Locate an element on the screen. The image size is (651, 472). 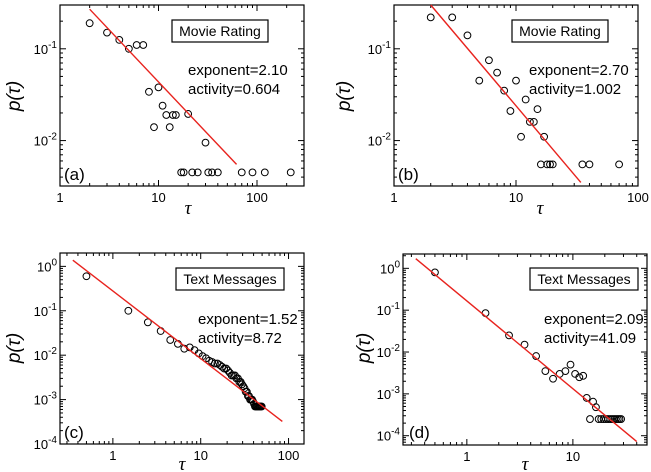
chart-title: Movie Rating is located at coordinates (220, 31).